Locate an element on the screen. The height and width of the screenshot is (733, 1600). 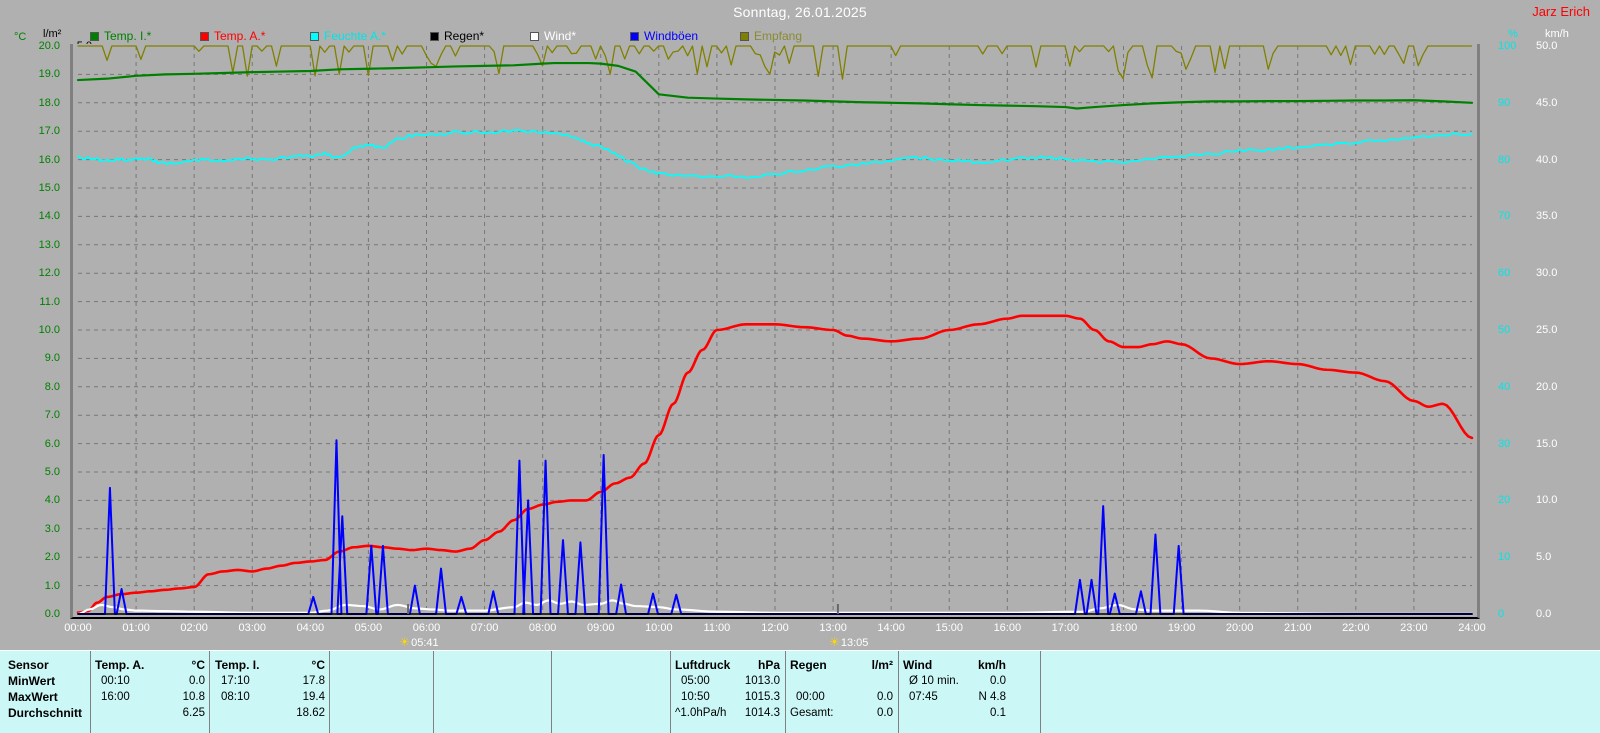
temp-tick: 16.0 is located at coordinates (49, 159).